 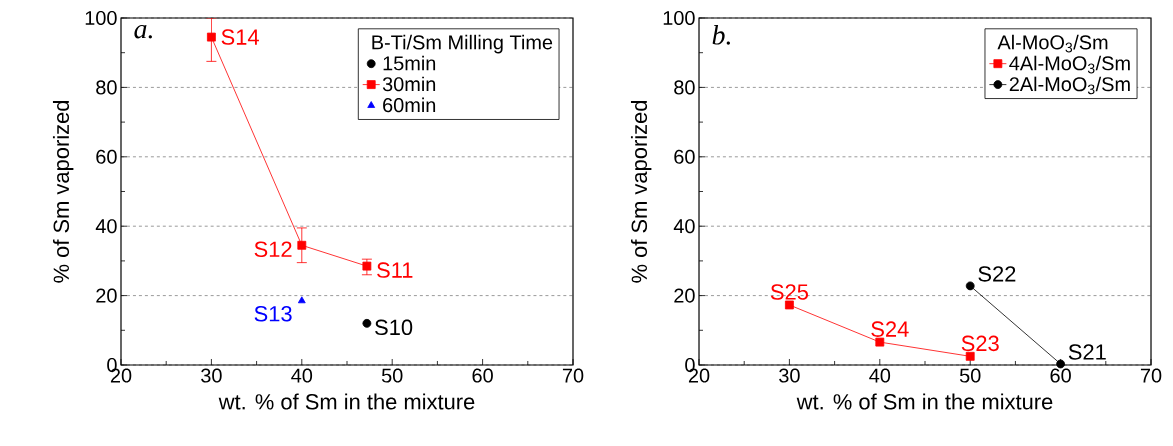 I want to click on annotation: S23, so click(x=980, y=343).